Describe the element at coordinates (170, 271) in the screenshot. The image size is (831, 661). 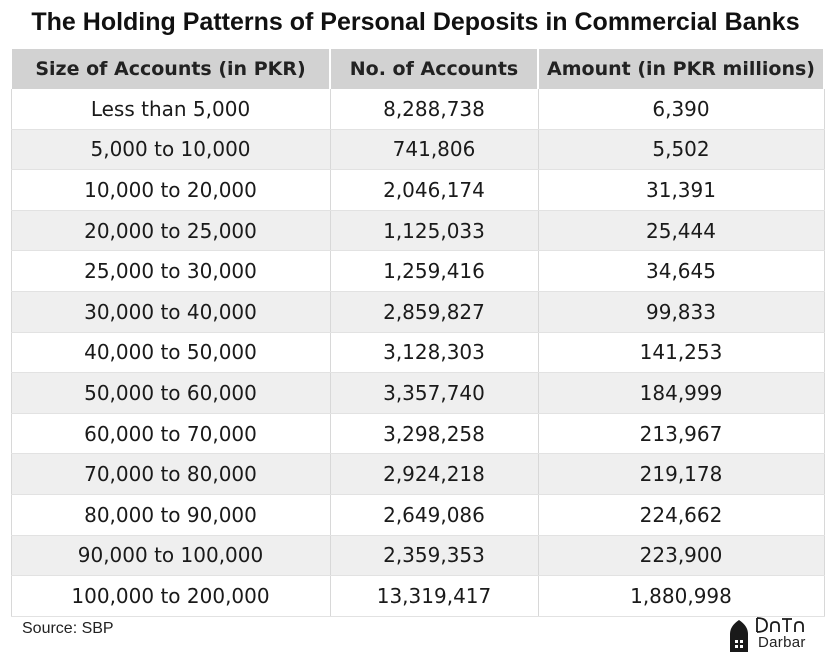
I see `cell-account-size: 25,000 to 30,000` at that location.